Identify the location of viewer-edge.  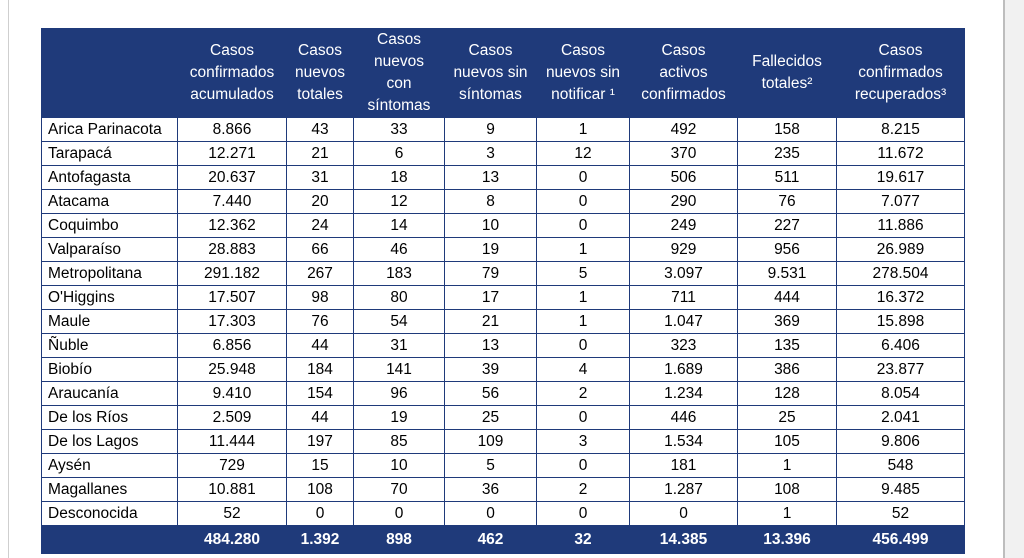
(1014, 279).